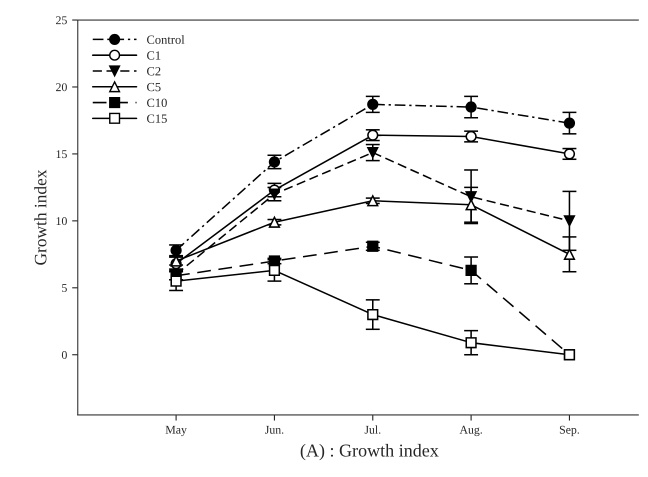  Describe the element at coordinates (153, 71) in the screenshot. I see `legend-label: C2` at that location.